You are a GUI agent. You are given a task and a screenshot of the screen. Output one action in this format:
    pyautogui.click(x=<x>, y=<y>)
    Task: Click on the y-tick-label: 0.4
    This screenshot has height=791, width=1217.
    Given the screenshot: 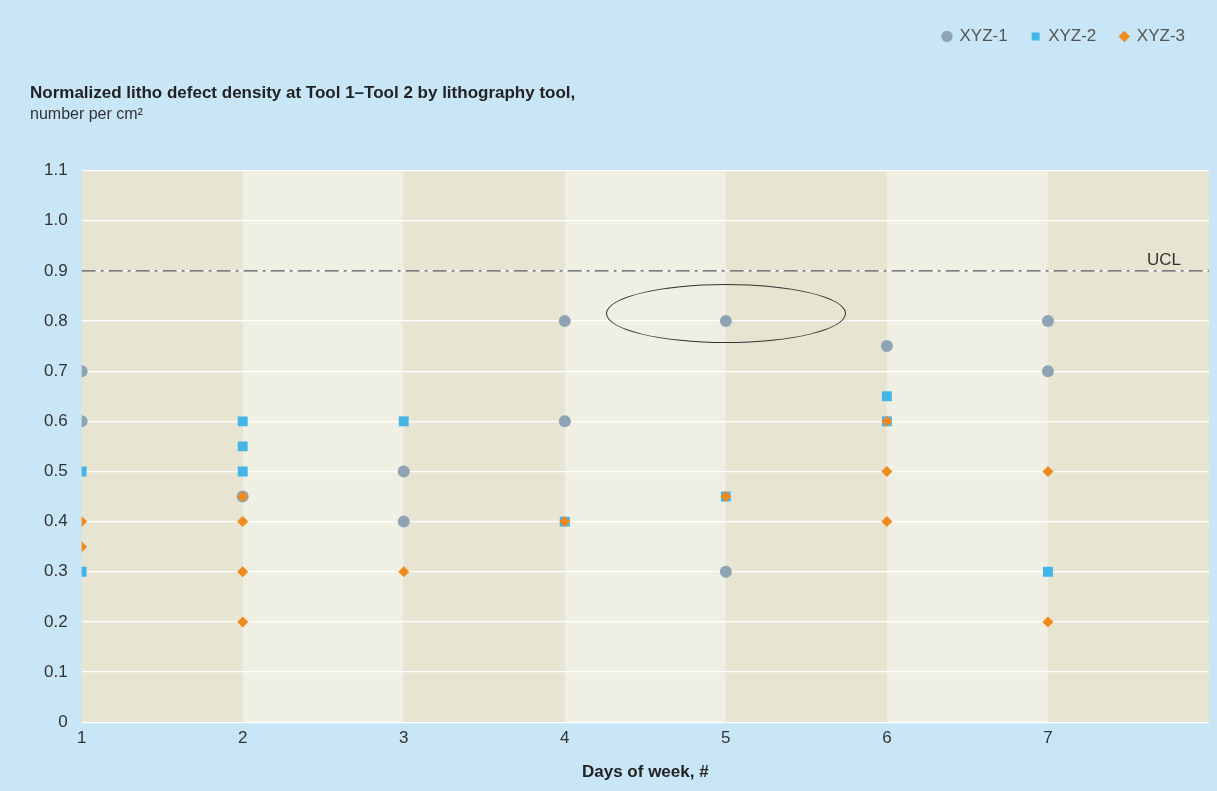 What is the action you would take?
    pyautogui.click(x=55, y=521)
    